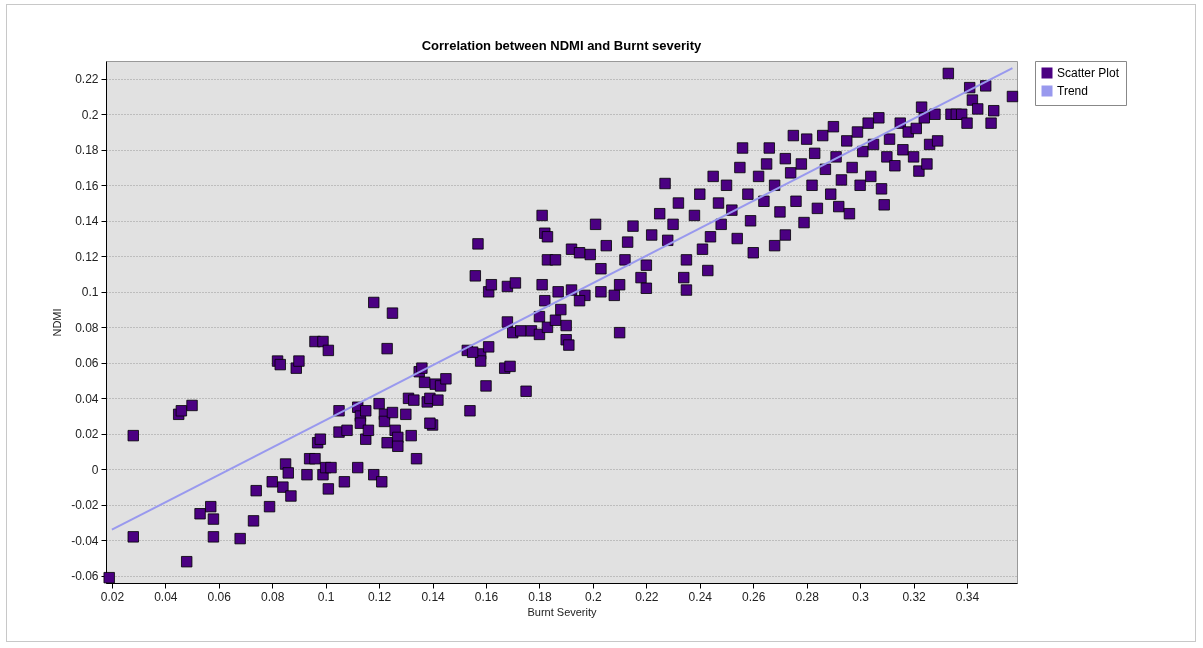 The height and width of the screenshot is (648, 1203). Describe the element at coordinates (112, 596) in the screenshot. I see `x-tick-label: 0.02` at that location.